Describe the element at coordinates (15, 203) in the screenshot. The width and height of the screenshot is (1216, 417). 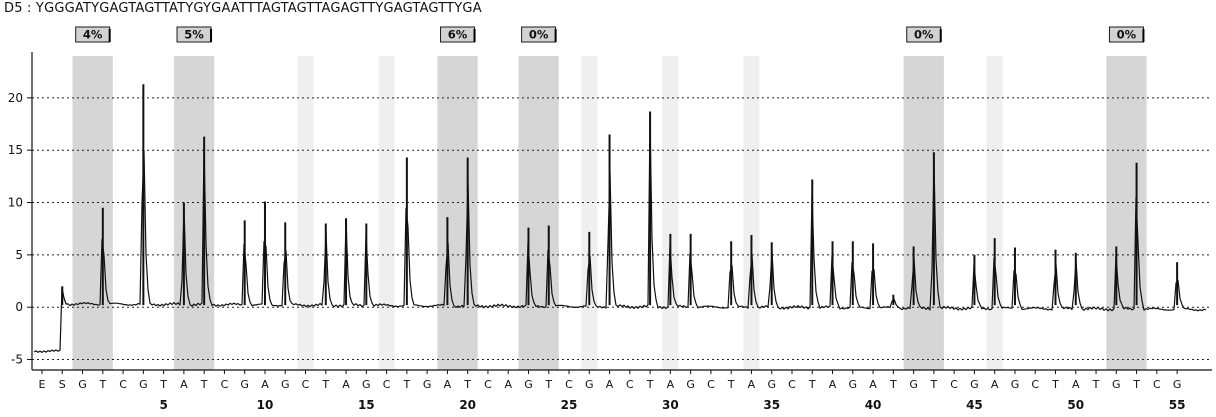
I see `y-tick-label: 10` at that location.